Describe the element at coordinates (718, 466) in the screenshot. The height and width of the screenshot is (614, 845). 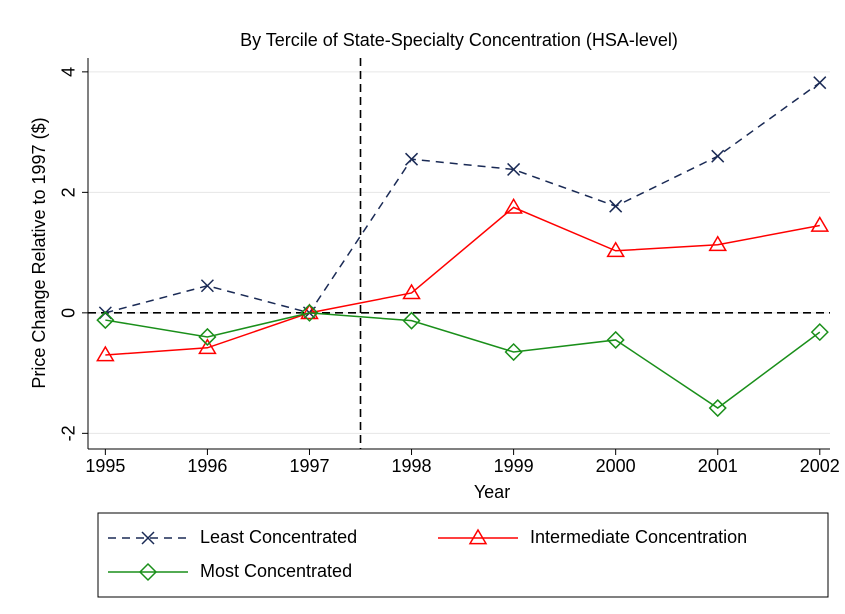
I see `x-tick-label: 2001` at that location.